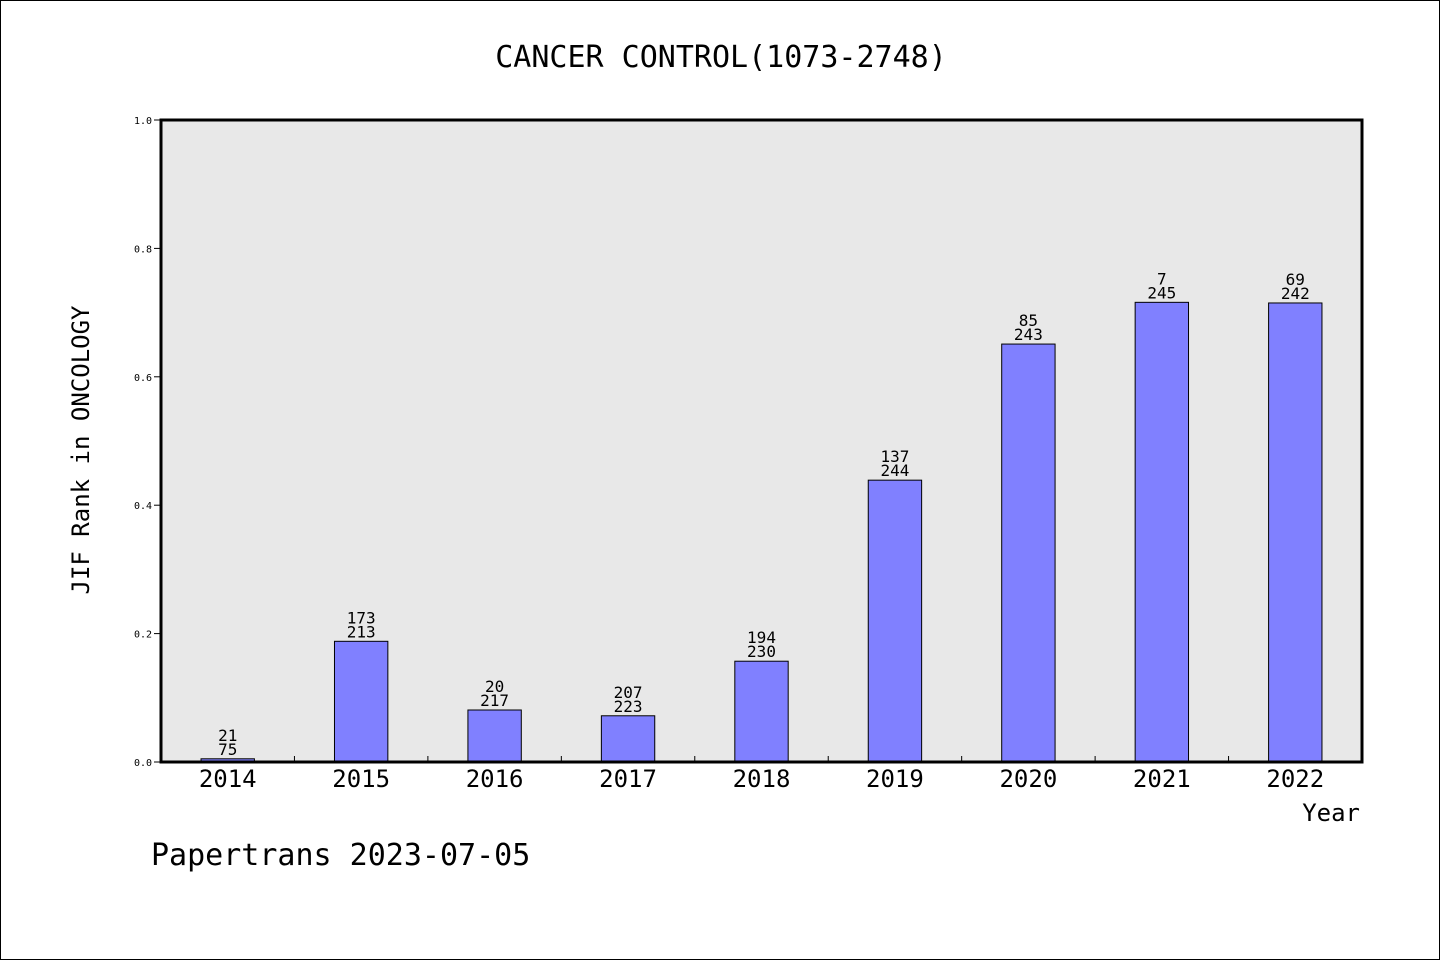  Describe the element at coordinates (1161, 292) in the screenshot. I see `bar-total-label: 245` at that location.